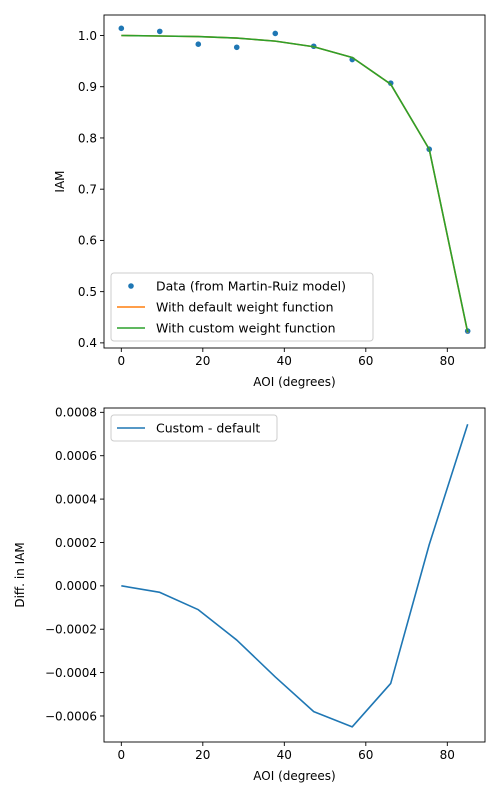  What do you see at coordinates (87, 87) in the screenshot?
I see `y-tick-label: 0.9` at bounding box center [87, 87].